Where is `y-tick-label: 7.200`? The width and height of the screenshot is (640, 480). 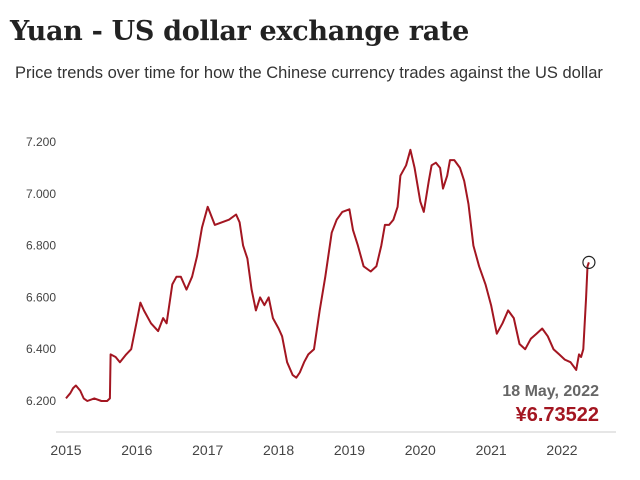
y-tick-label: 7.200 is located at coordinates (41, 142).